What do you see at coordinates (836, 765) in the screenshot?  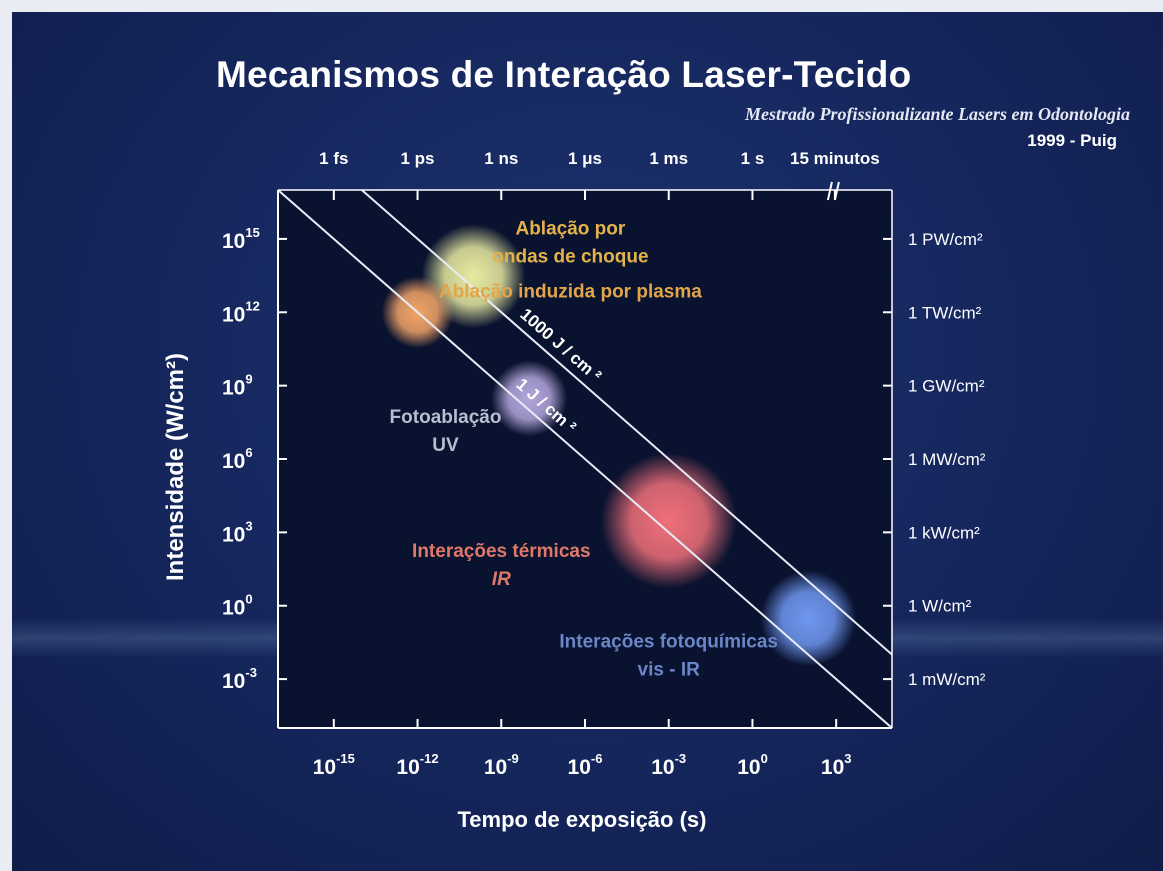 I see `x-tick-label: 10³` at bounding box center [836, 765].